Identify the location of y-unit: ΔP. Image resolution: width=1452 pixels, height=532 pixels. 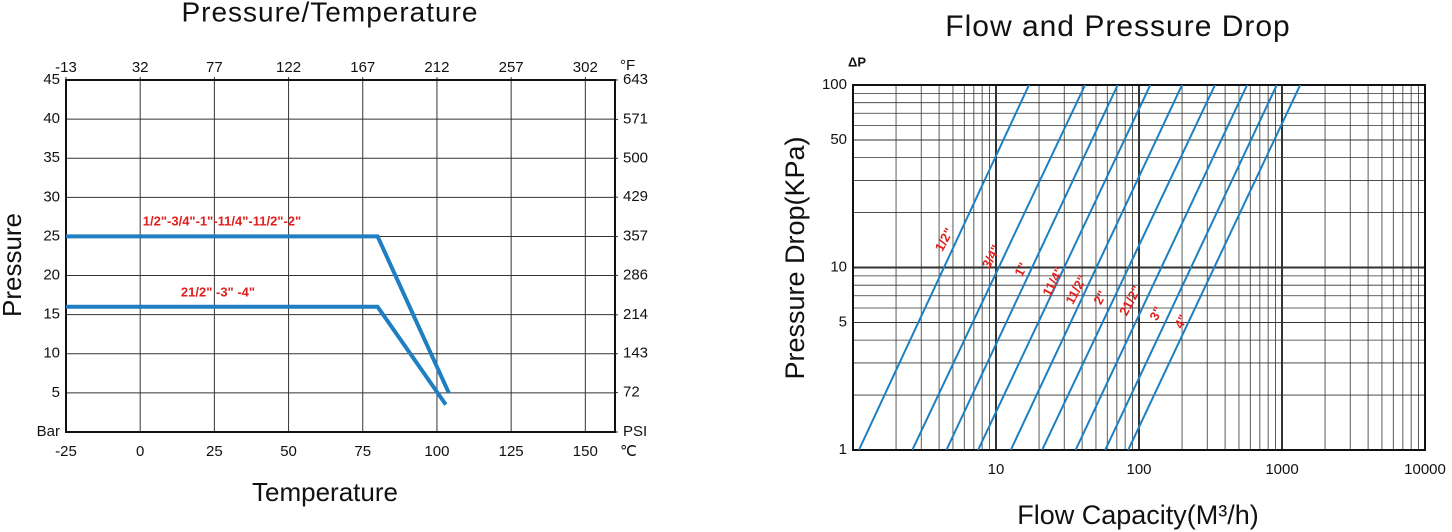
(857, 61).